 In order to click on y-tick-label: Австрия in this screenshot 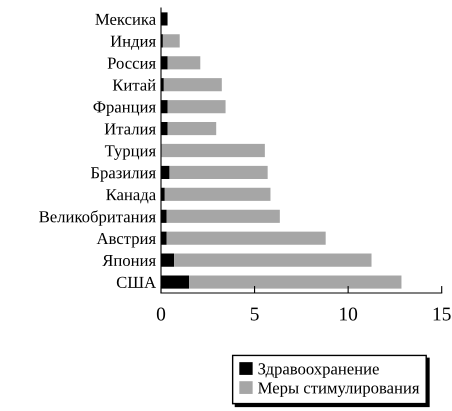, I will do `click(126, 240)`.